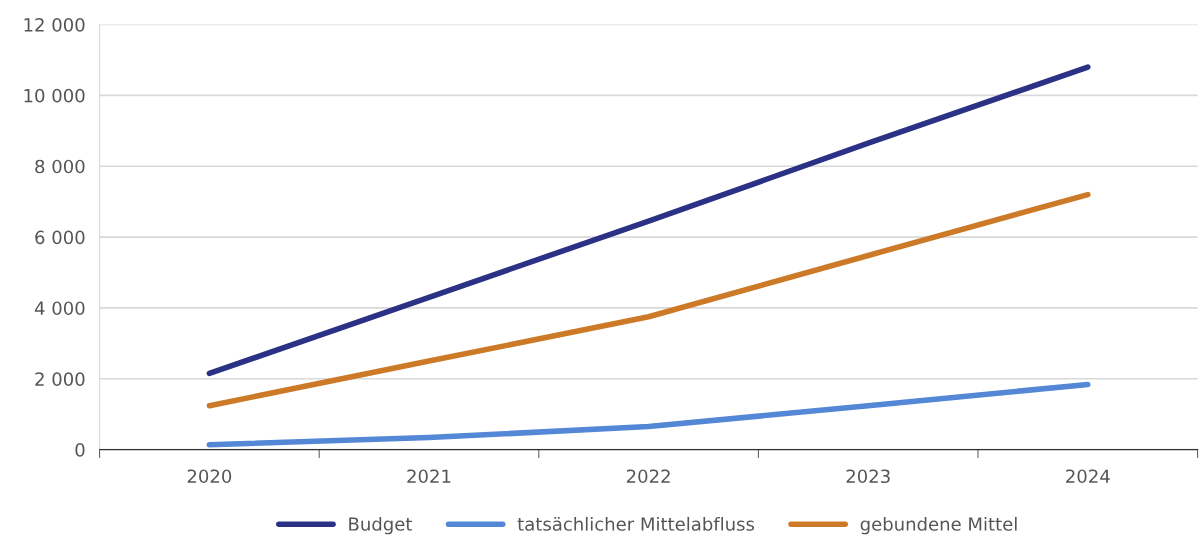 The height and width of the screenshot is (545, 1200). Describe the element at coordinates (60, 237) in the screenshot. I see `y-tick-label: 6 000` at that location.